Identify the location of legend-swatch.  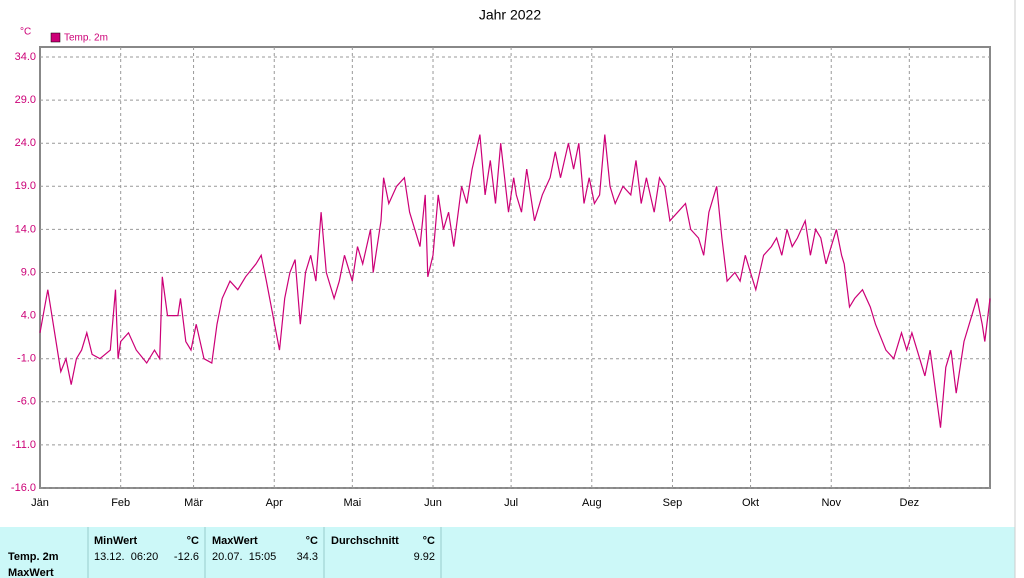
(55, 37).